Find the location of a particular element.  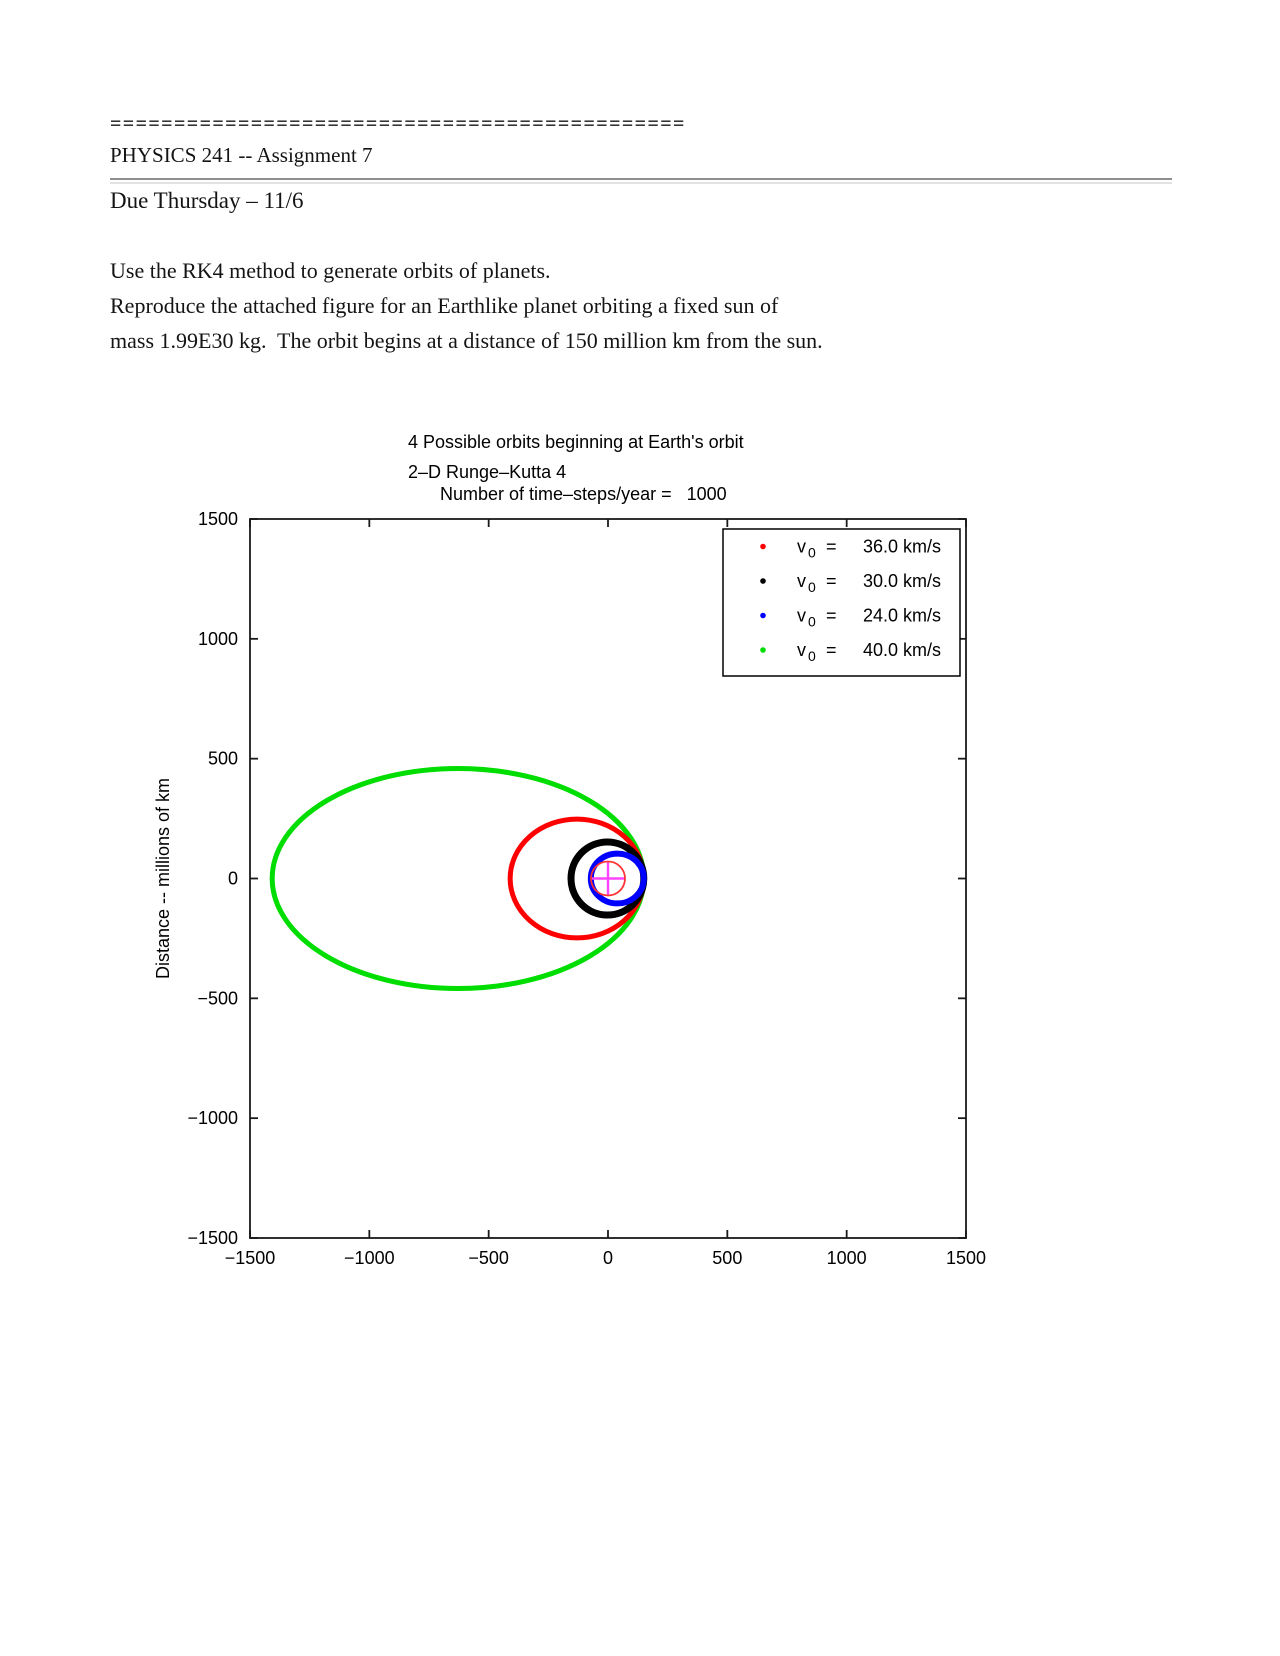

y-tick-label: 1500 is located at coordinates (218, 519).